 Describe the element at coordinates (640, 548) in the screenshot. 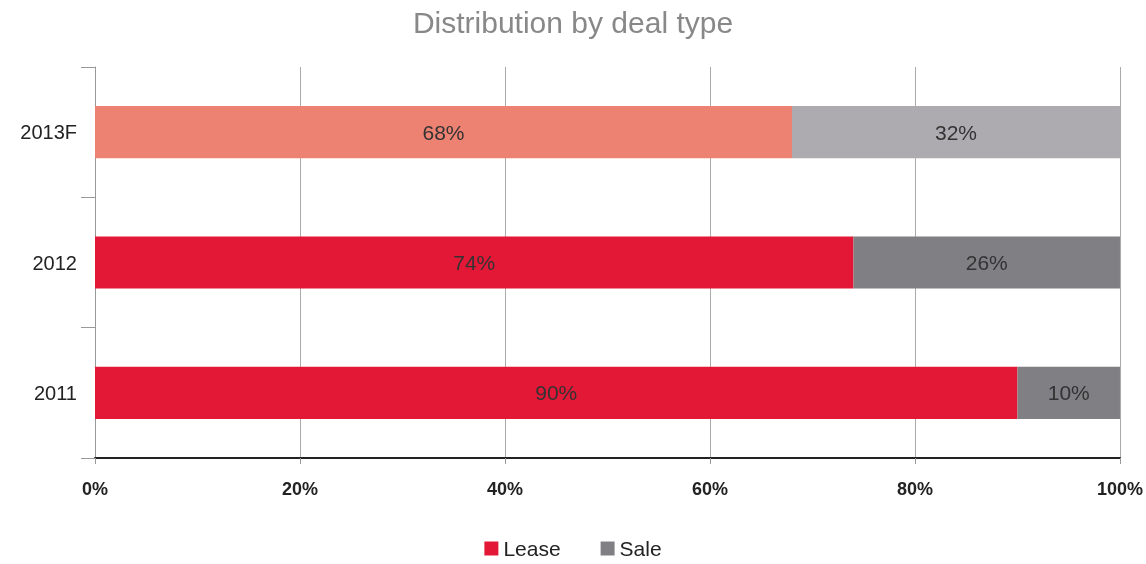

I see `legend-label: Sale` at that location.